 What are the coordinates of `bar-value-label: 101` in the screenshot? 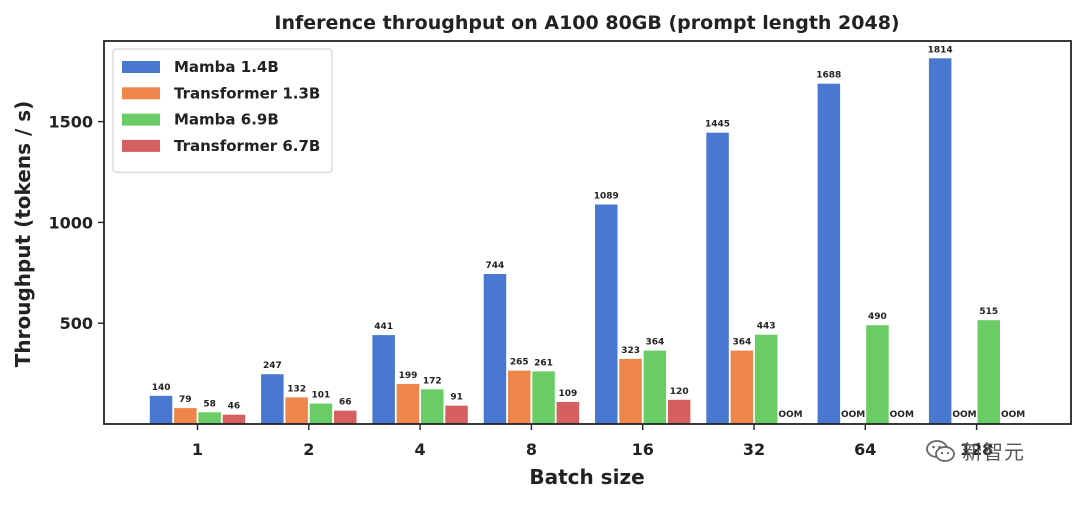 It's located at (321, 396).